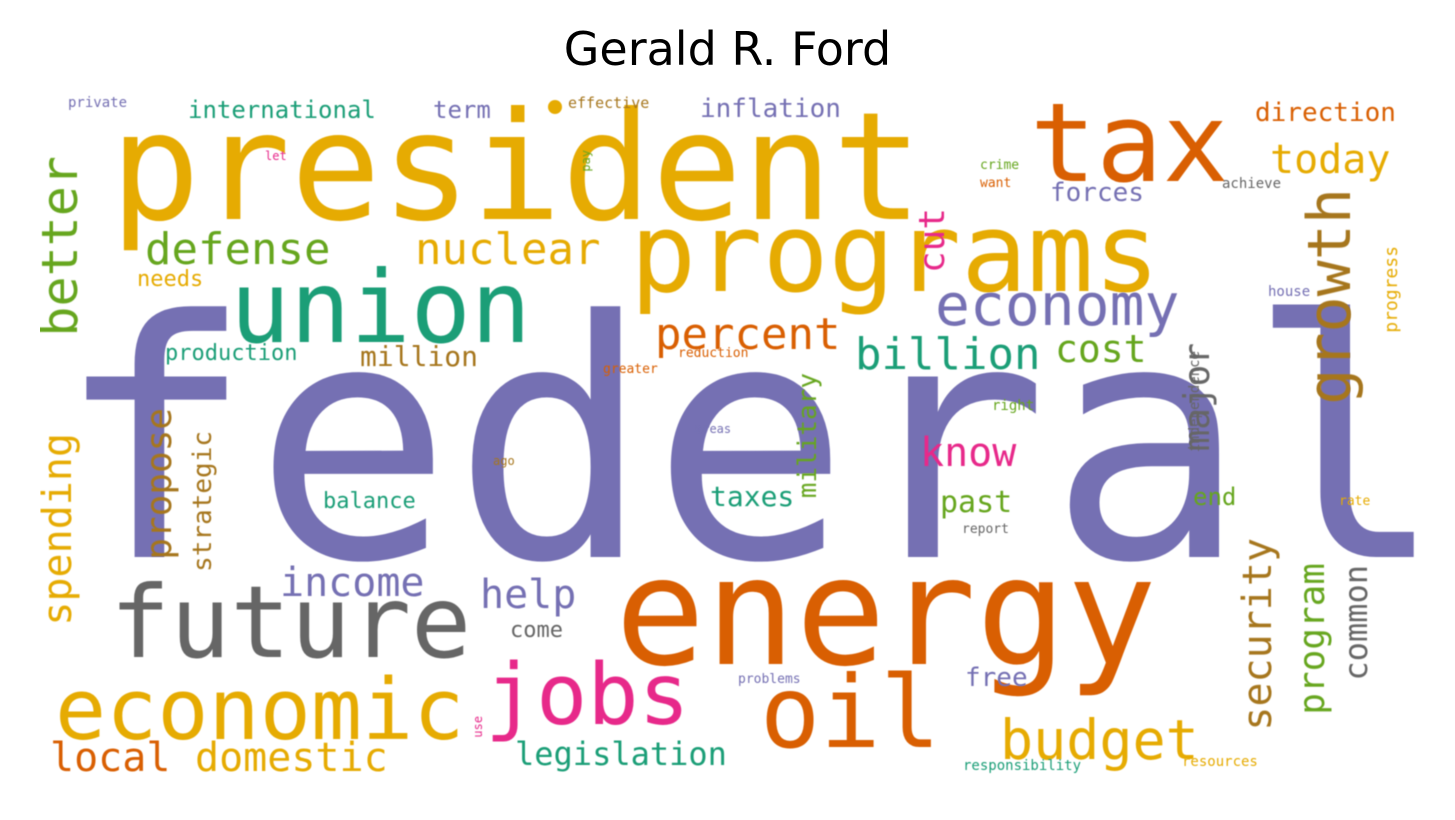 This screenshot has width=1455, height=820. Describe the element at coordinates (508, 249) in the screenshot. I see `word-nuclear: nuclear` at that location.